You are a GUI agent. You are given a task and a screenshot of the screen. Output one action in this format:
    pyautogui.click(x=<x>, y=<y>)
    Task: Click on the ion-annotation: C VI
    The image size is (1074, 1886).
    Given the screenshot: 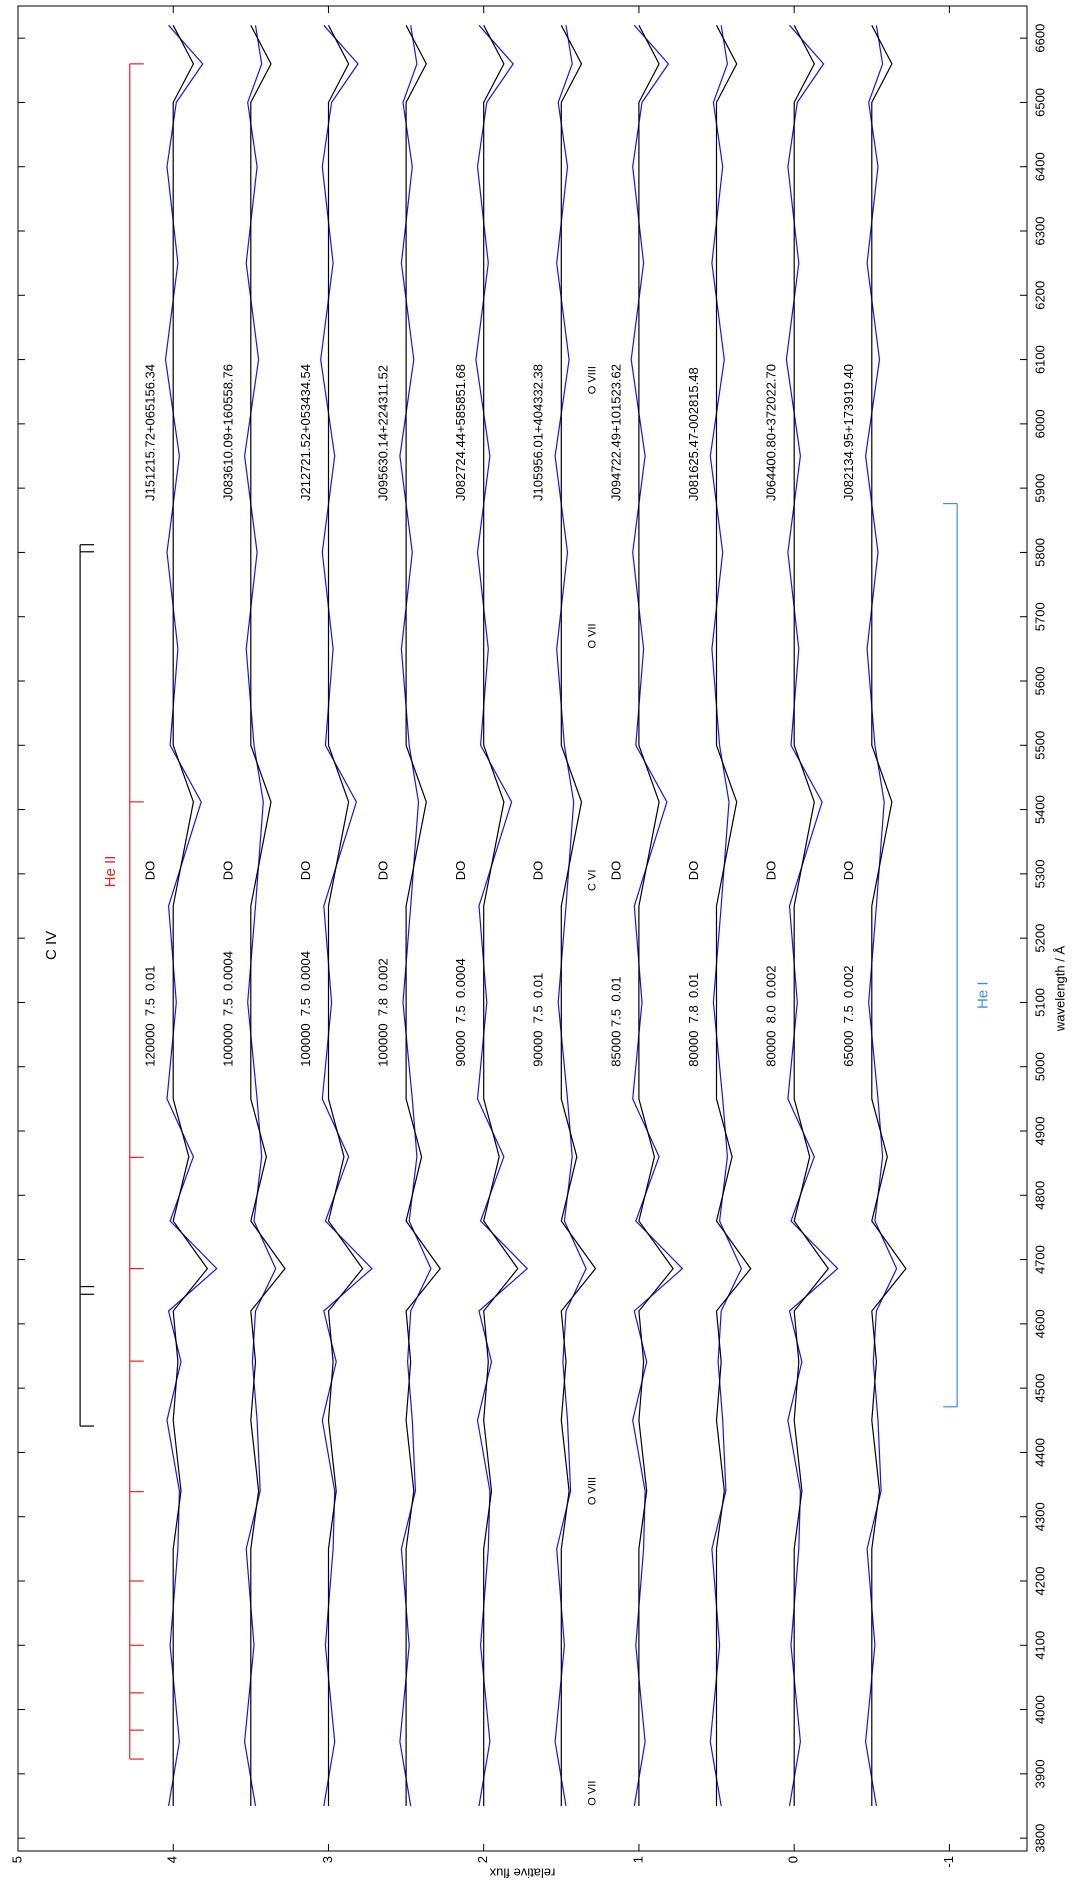 What is the action you would take?
    pyautogui.click(x=592, y=880)
    